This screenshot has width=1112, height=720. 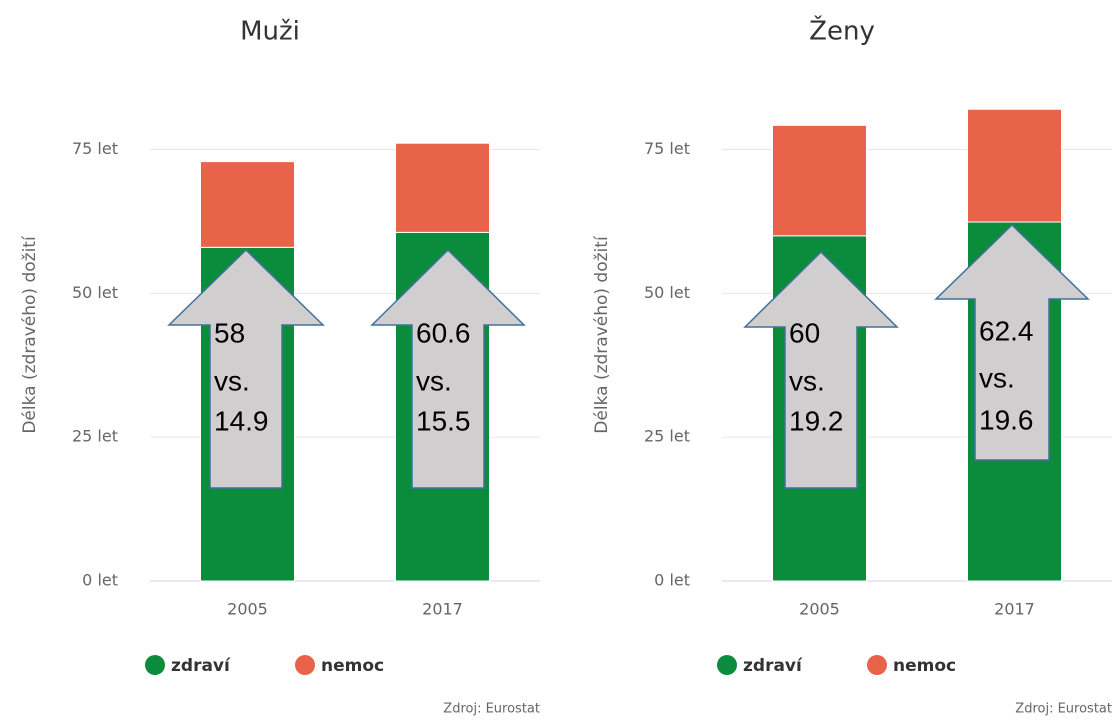 What do you see at coordinates (270, 32) in the screenshot?
I see `chart-title: Muži` at bounding box center [270, 32].